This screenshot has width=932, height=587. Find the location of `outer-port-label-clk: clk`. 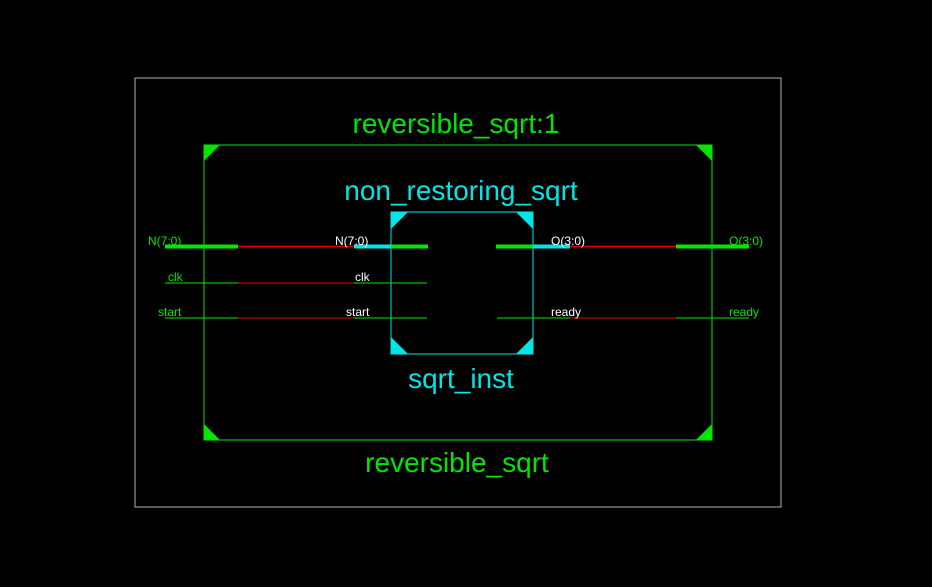

outer-port-label-clk: clk is located at coordinates (176, 277).